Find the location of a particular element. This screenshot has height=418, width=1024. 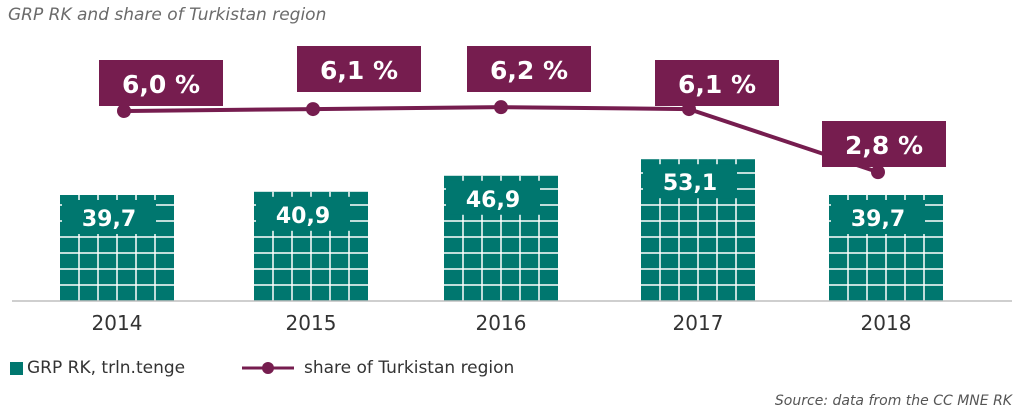

share-point-2016 is located at coordinates (501, 107).